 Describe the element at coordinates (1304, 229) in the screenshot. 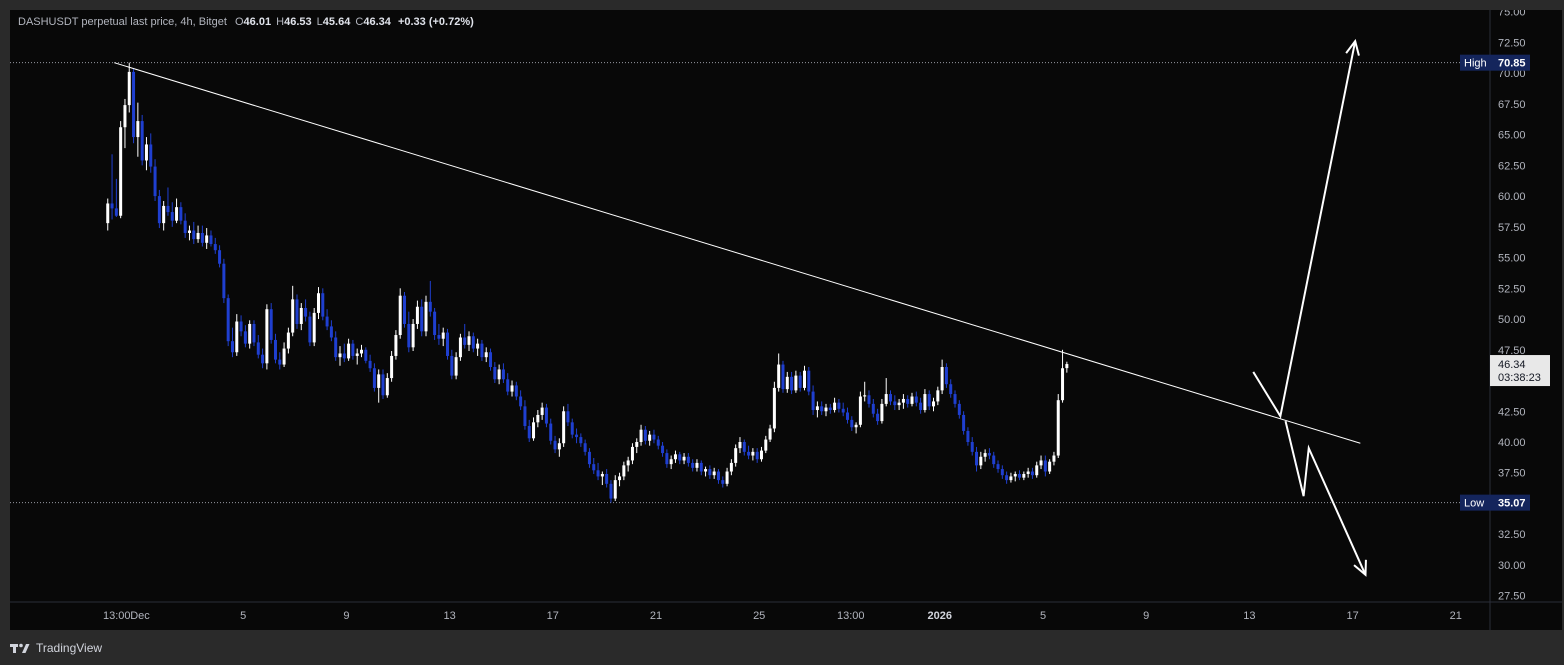

I see `bullish-projection-arrow` at that location.